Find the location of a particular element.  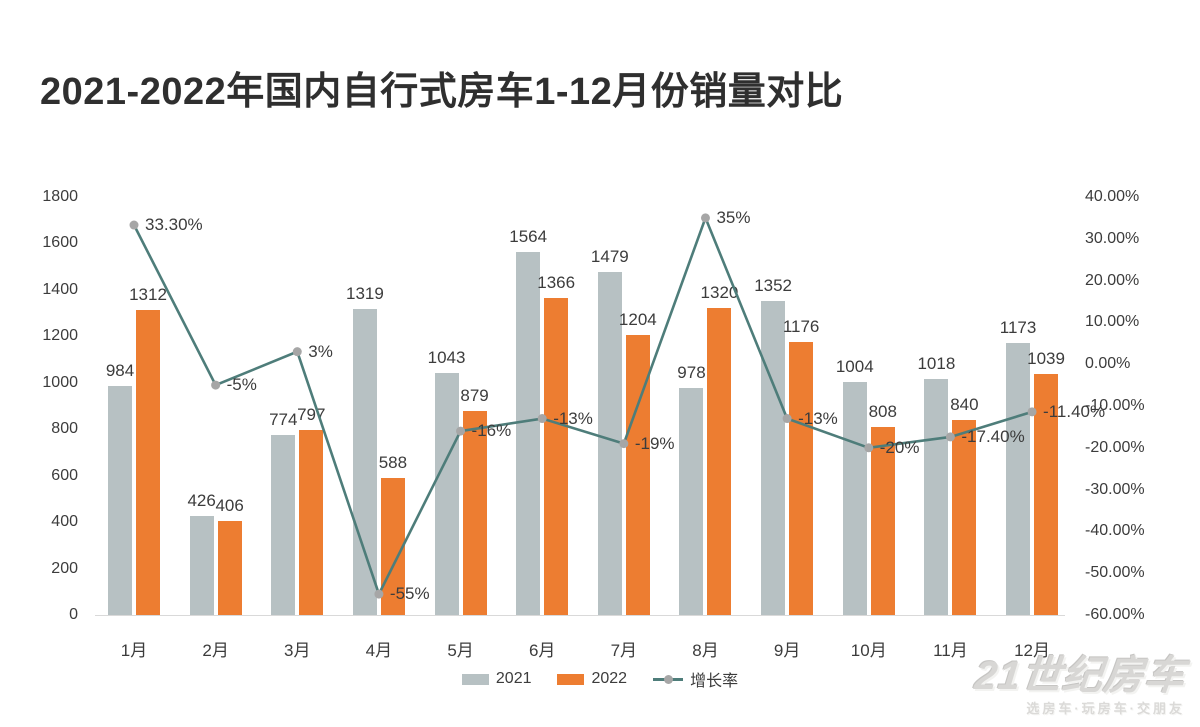

growth-rate-label: 33.30% is located at coordinates (174, 224).